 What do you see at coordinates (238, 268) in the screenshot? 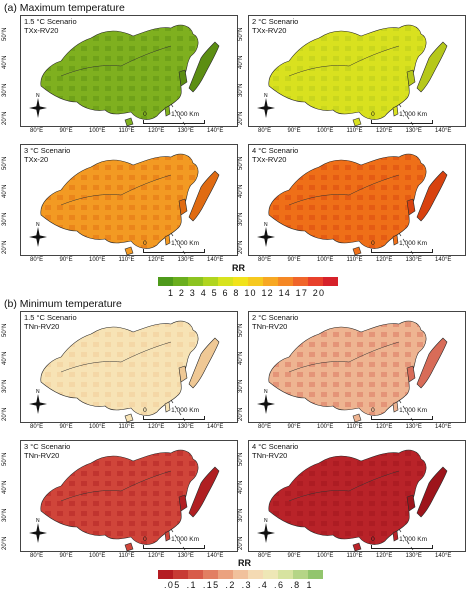
I see `legend-a-title: RR` at bounding box center [238, 268].